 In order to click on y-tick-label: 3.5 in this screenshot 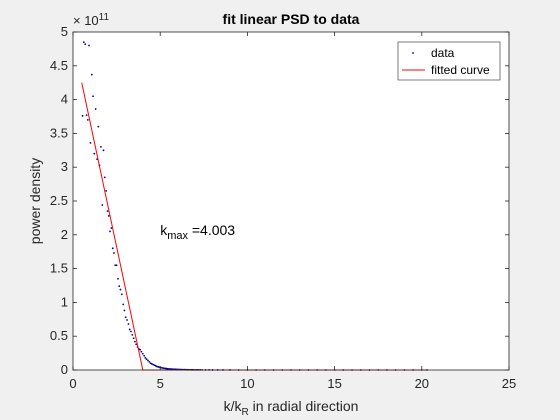, I will do `click(59, 132)`.